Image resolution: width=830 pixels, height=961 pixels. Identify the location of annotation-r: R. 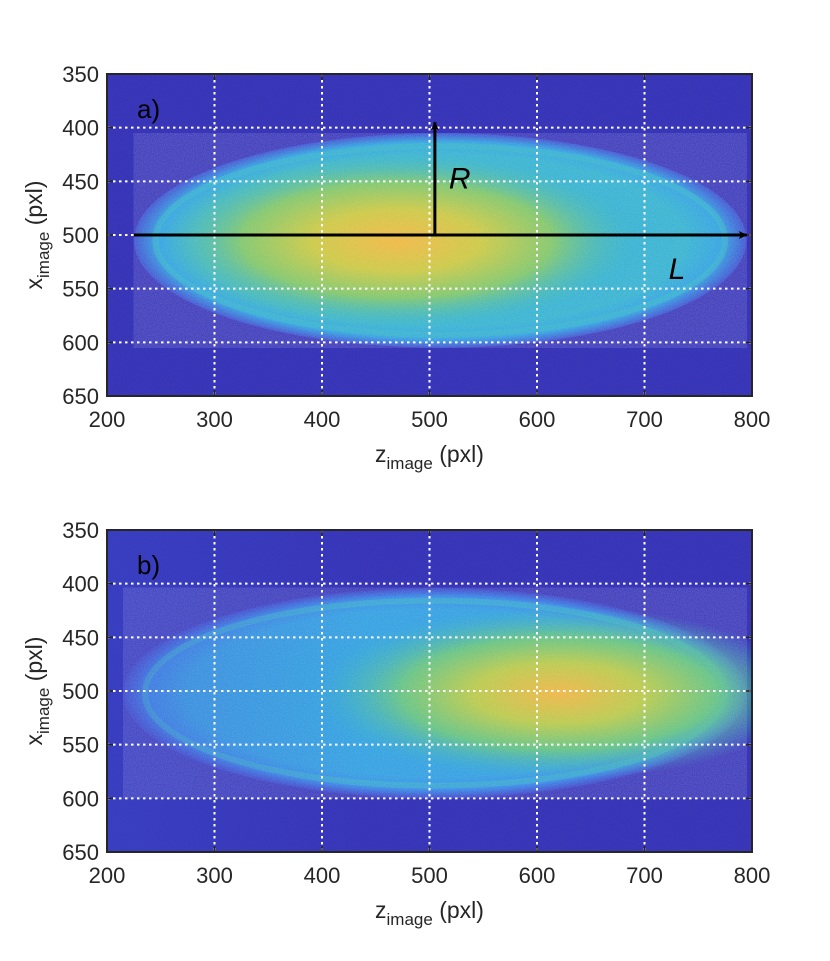
(460, 179).